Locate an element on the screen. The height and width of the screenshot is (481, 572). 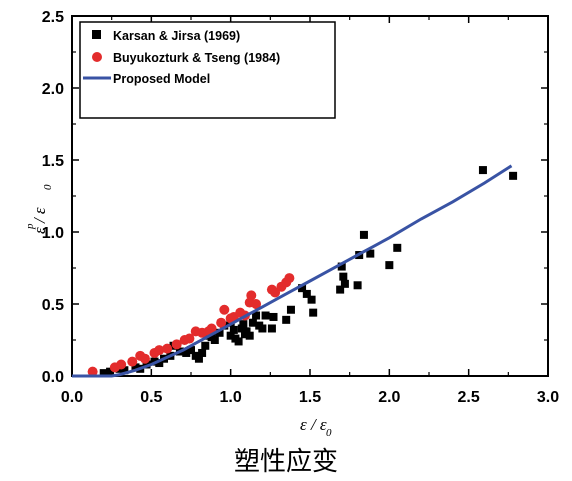
y-tick-label: 2.0 is located at coordinates (53, 89).